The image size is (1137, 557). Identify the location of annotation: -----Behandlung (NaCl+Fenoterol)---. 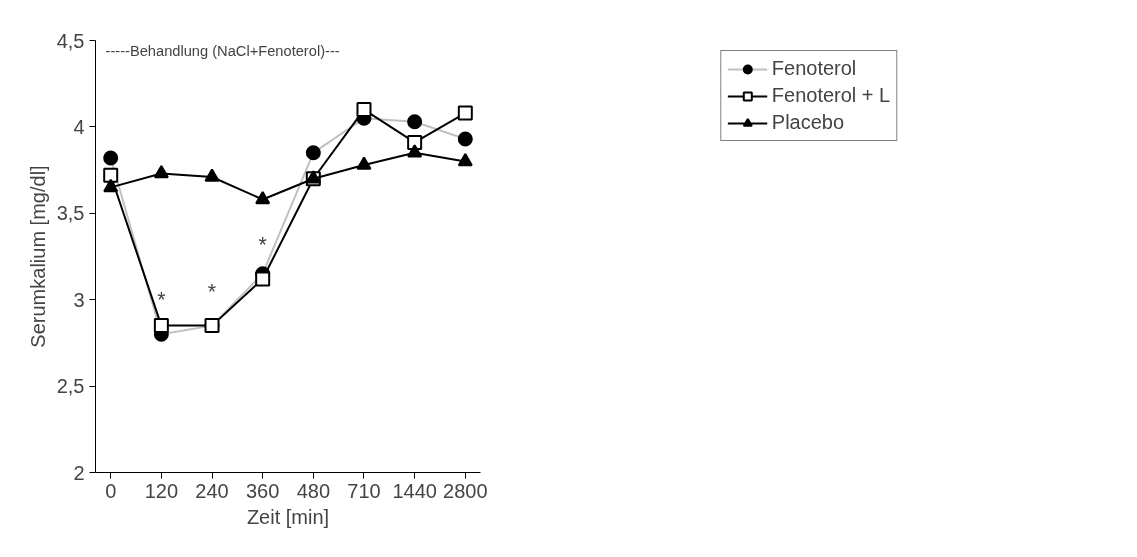
(222, 50).